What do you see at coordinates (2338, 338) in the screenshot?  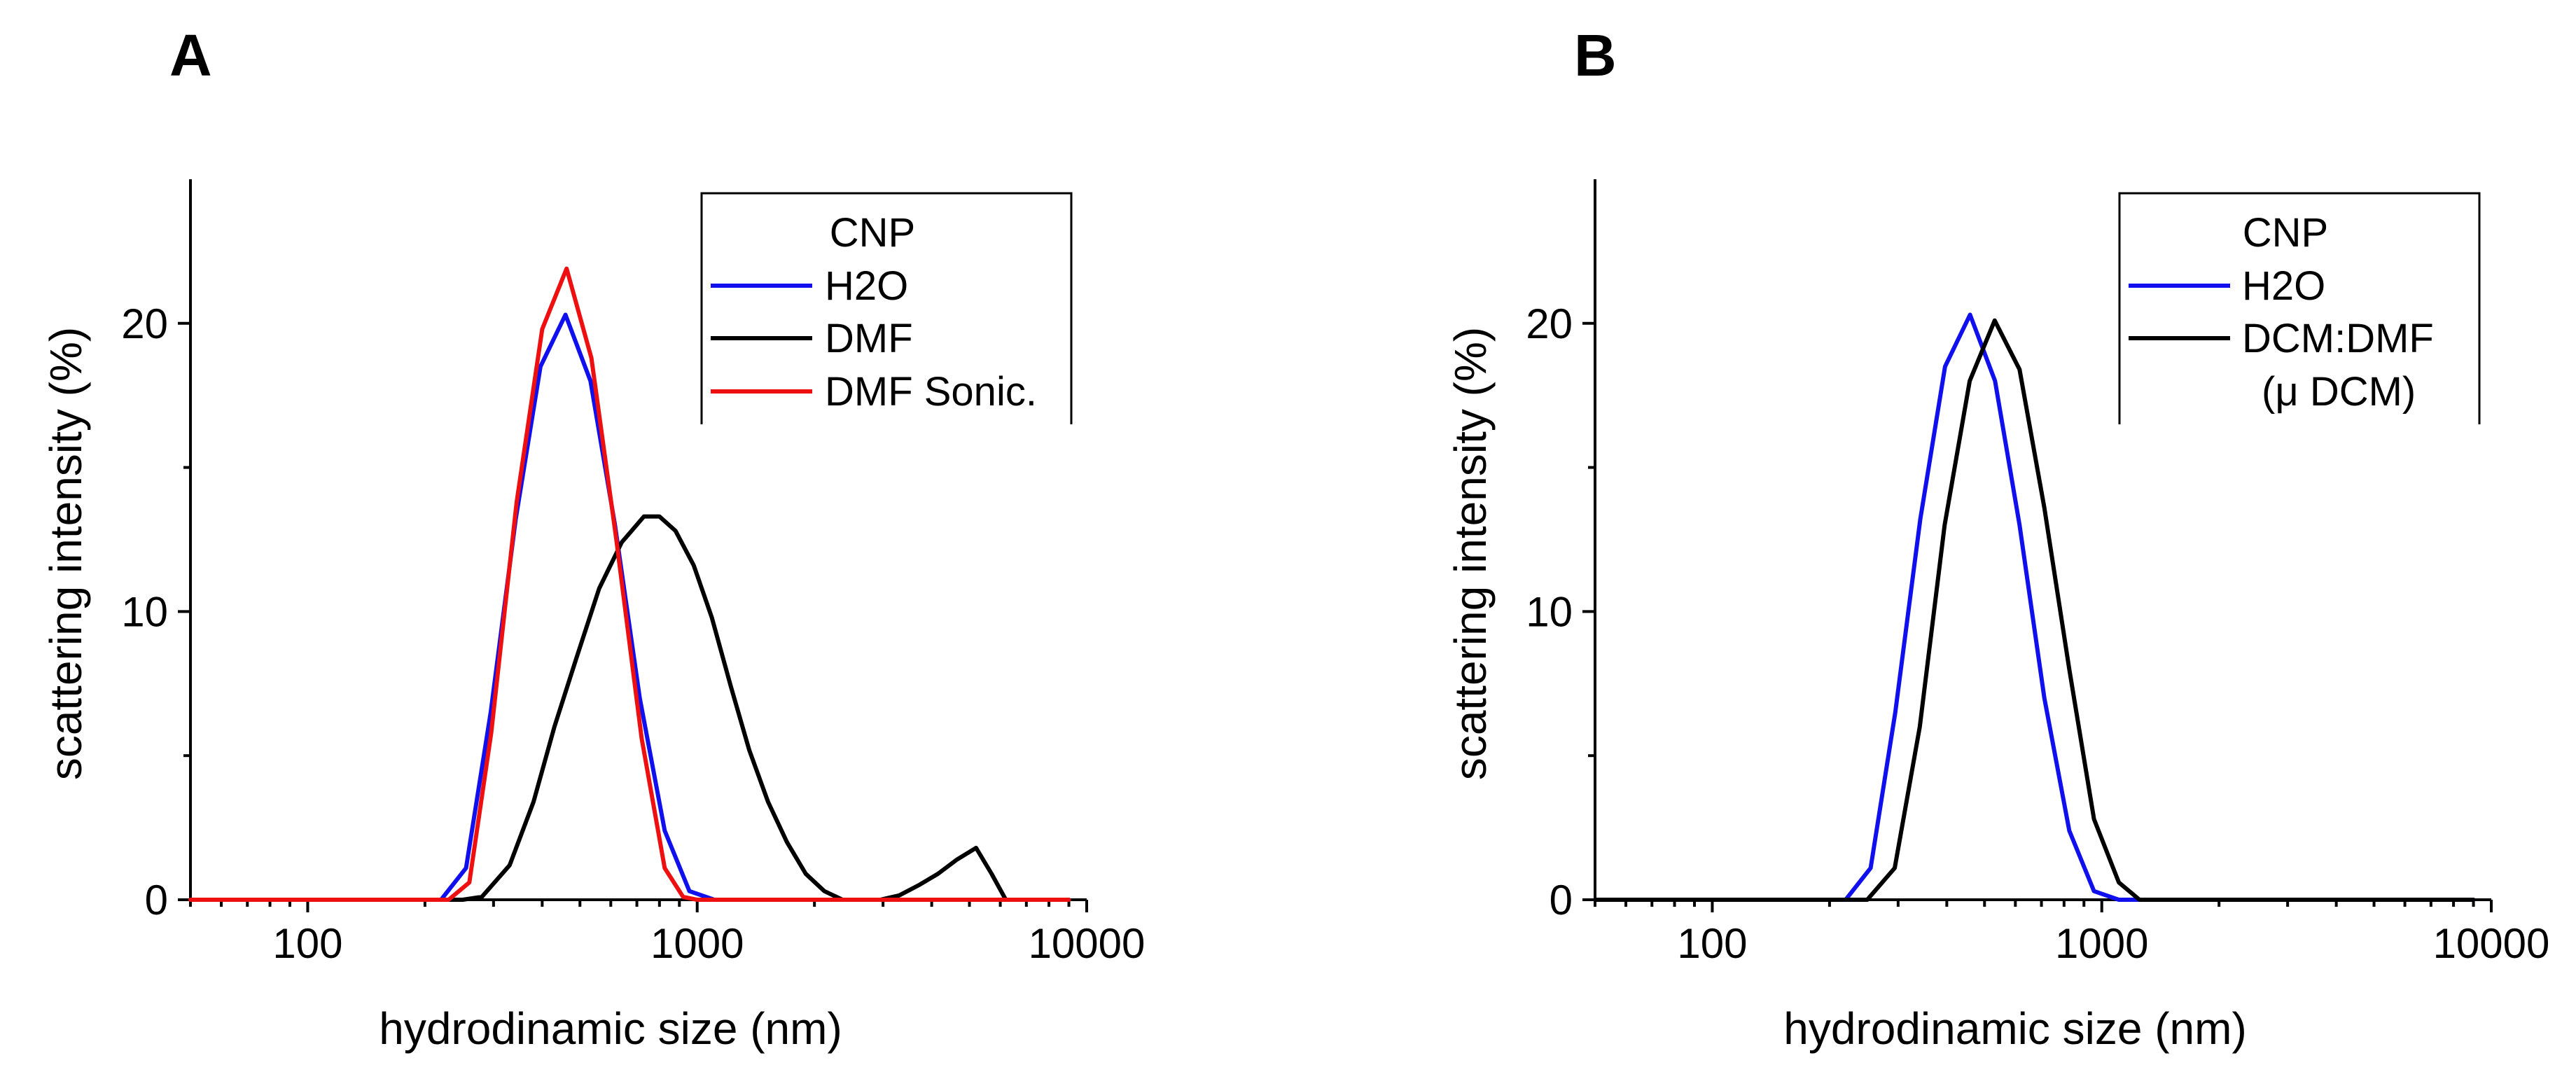 I see `legend-label: DCM:DMF` at bounding box center [2338, 338].